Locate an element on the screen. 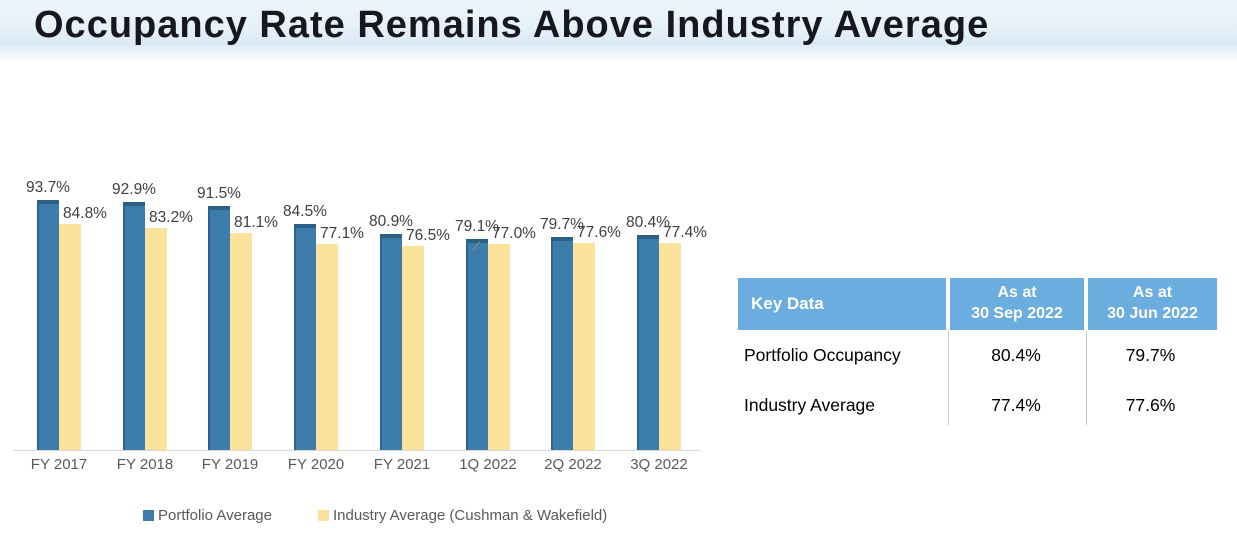  x-axis-label: 3Q 2022 is located at coordinates (659, 464).